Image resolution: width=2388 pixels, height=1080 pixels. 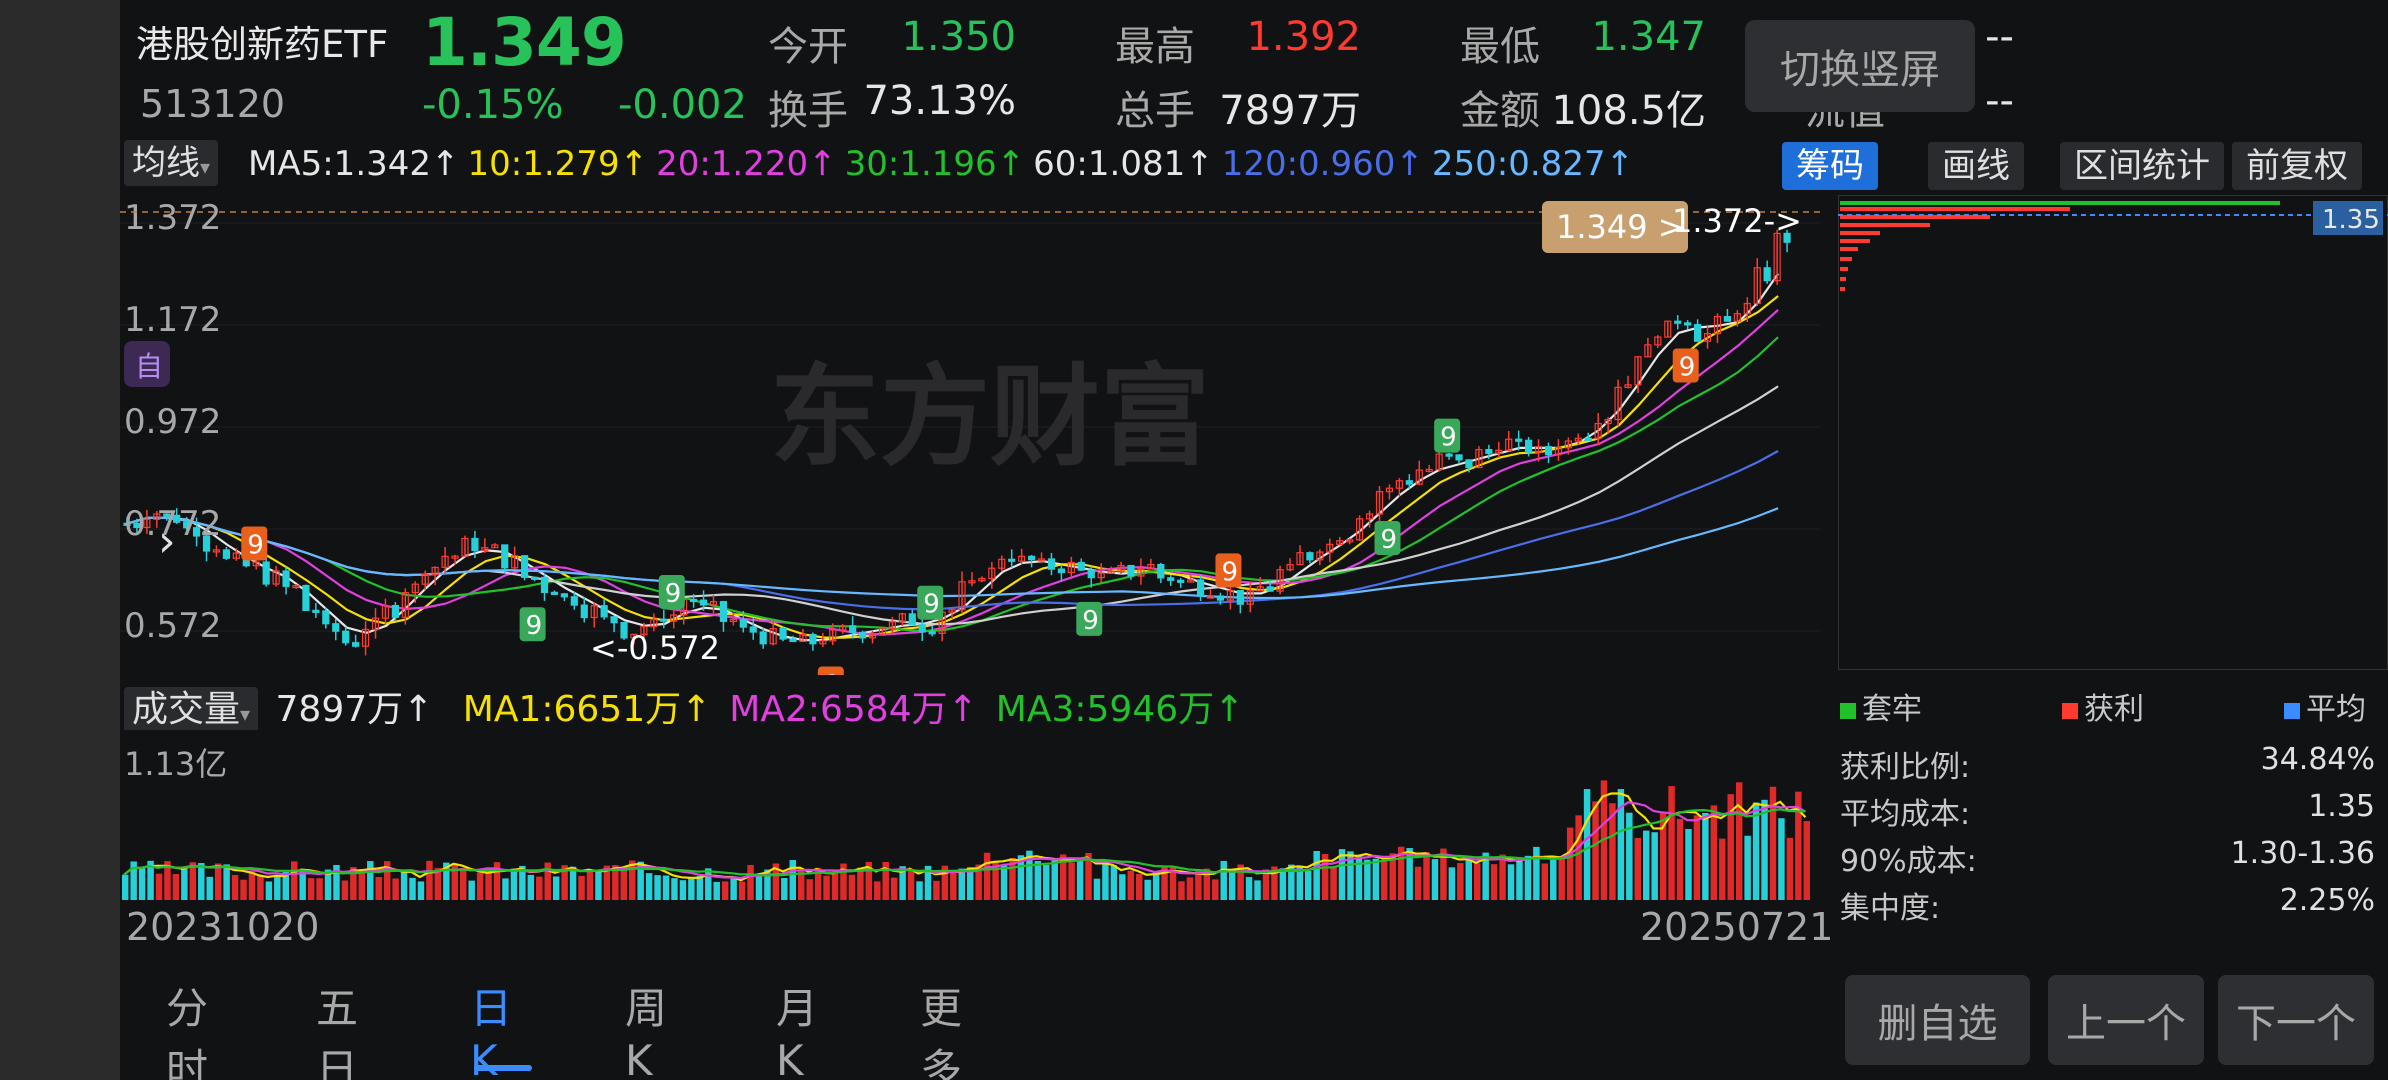 I want to click on volume-ma-value: MA3:5946万↑, so click(x=1120, y=709).